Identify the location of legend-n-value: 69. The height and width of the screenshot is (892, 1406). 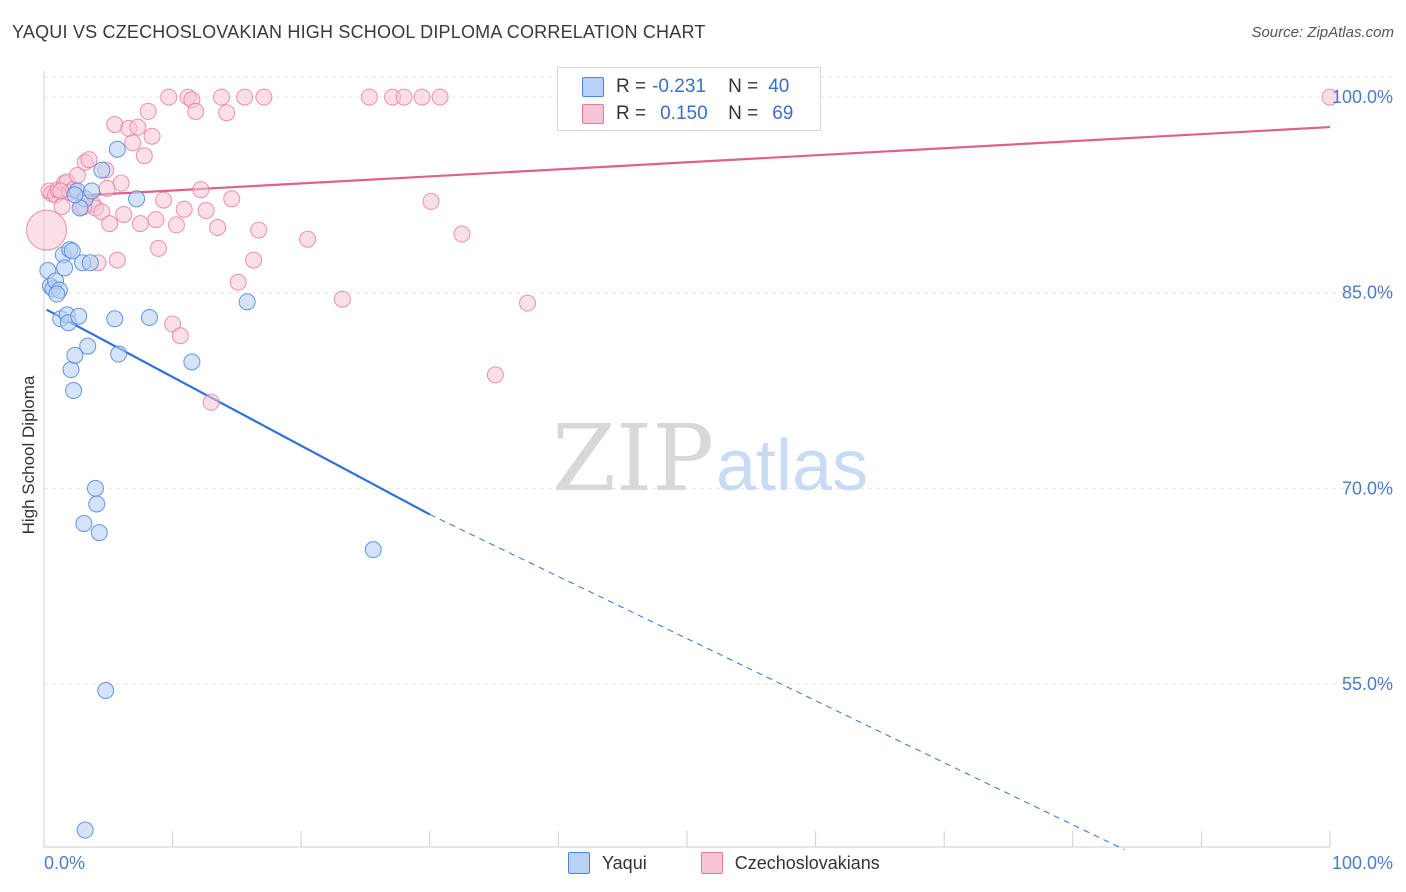
(783, 113).